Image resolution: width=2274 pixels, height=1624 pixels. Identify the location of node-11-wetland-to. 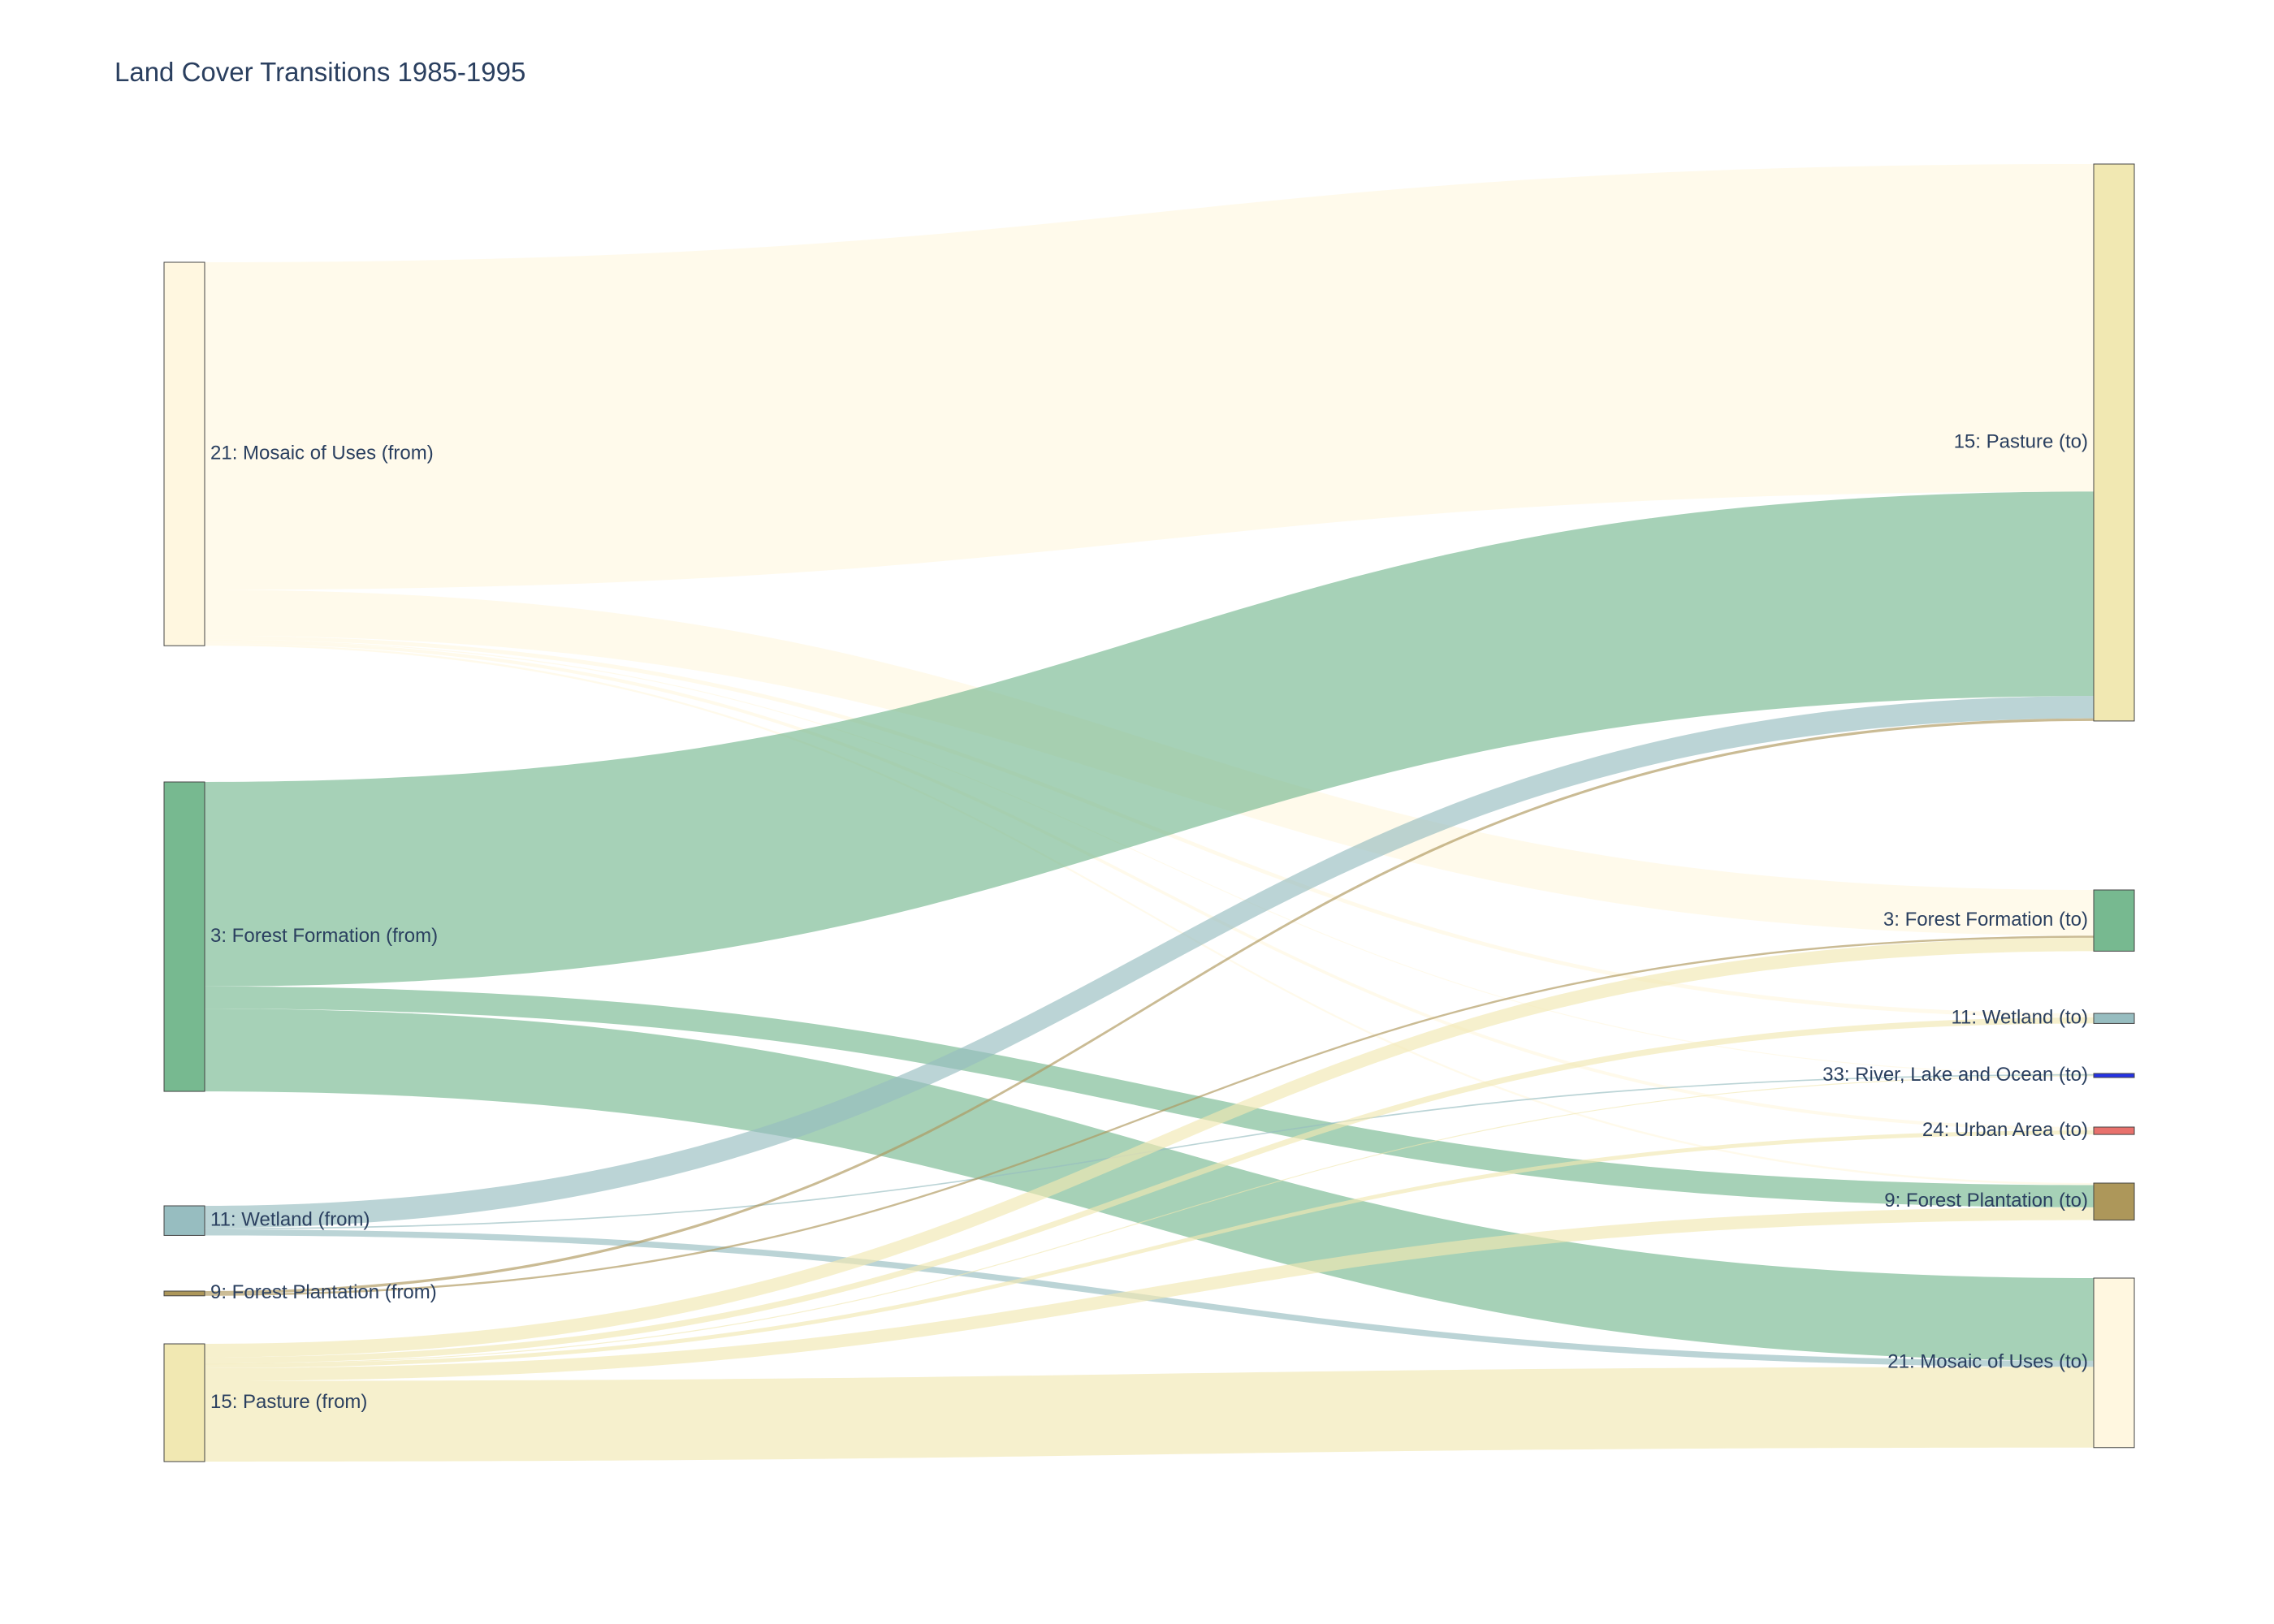
(2114, 1019).